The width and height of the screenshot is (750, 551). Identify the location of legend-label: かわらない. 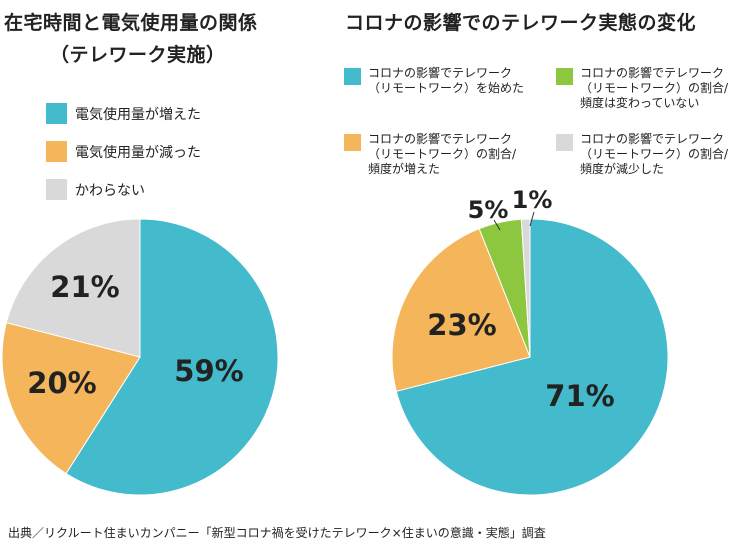
(110, 190).